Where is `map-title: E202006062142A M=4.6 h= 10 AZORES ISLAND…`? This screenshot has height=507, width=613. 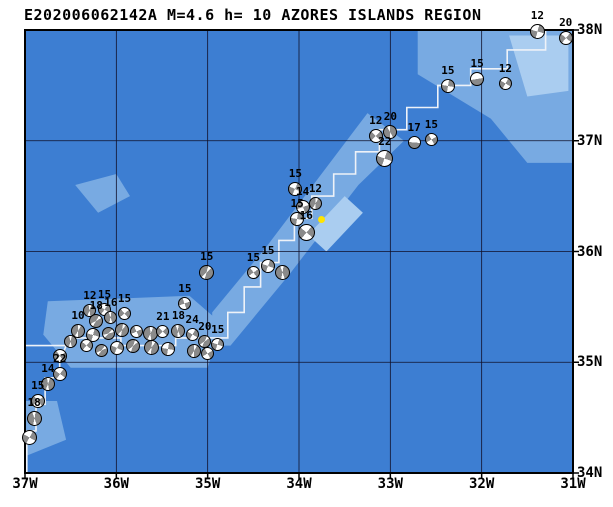 map-title: E202006062142A M=4.6 h= 10 AZORES ISLAND… is located at coordinates (253, 15).